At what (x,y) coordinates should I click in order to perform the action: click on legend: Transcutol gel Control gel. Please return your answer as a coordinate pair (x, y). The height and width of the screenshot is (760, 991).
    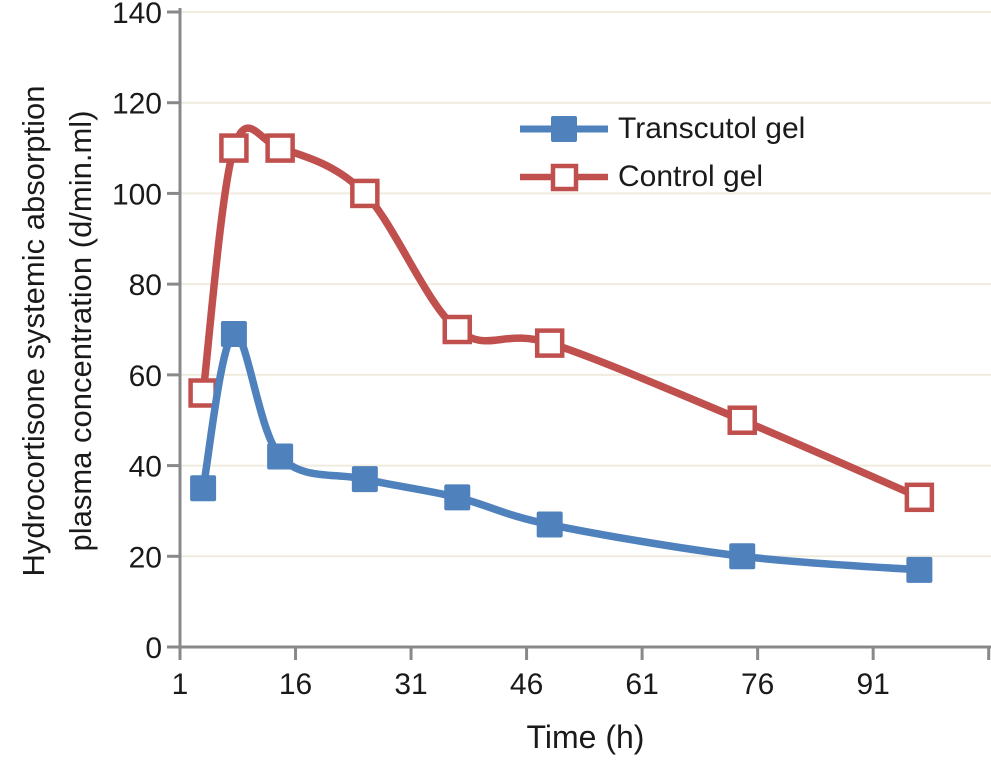
    Looking at the image, I should click on (662, 153).